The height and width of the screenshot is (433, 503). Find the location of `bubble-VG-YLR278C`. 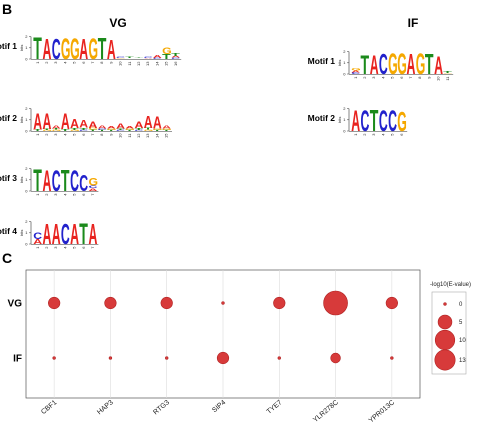

bubble-VG-YLR278C is located at coordinates (335, 303).